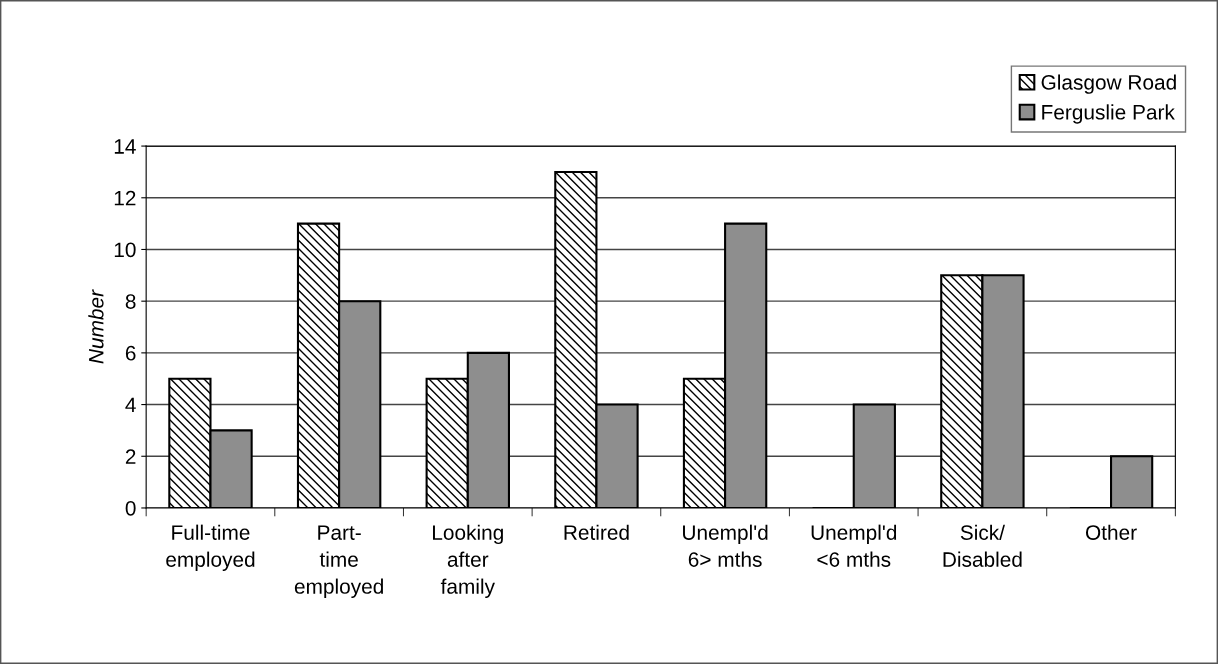 Image resolution: width=1218 pixels, height=664 pixels. What do you see at coordinates (854, 545) in the screenshot?
I see `x-tick-label: Unempl'd <6 mths` at bounding box center [854, 545].